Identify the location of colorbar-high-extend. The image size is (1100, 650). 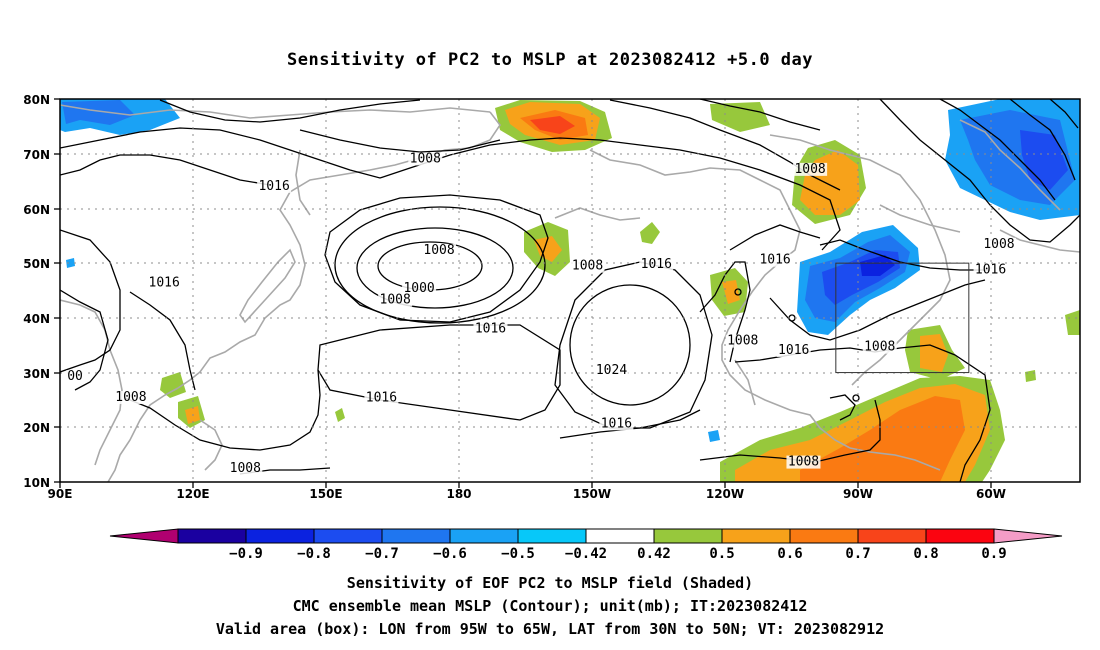
(1028, 536).